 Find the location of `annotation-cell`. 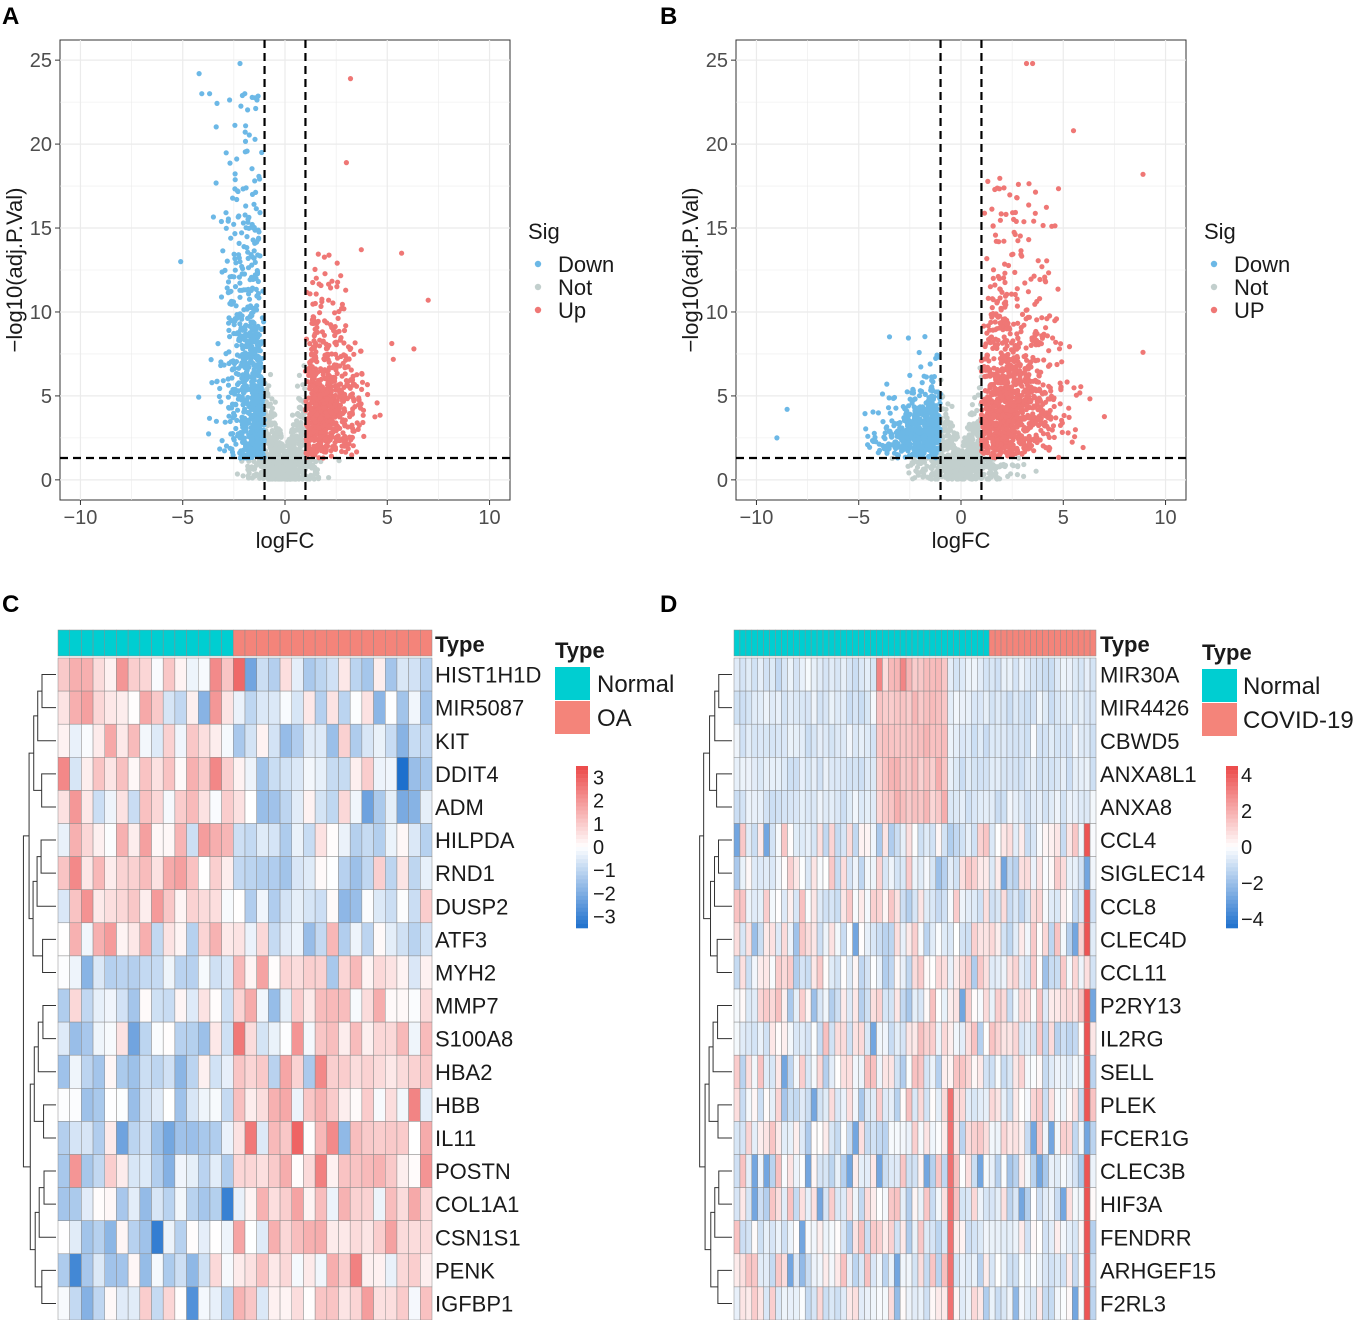

annotation-cell is located at coordinates (344, 643).